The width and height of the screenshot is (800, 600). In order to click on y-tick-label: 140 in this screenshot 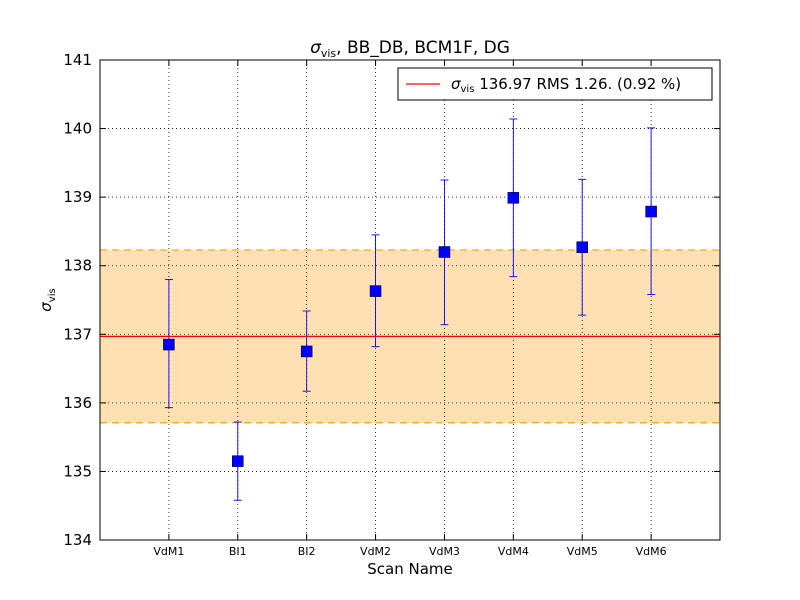, I will do `click(77, 129)`.